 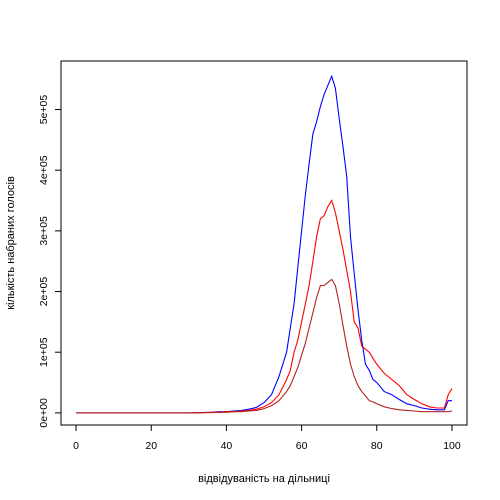 I want to click on x-tick-label: 60, so click(x=302, y=446).